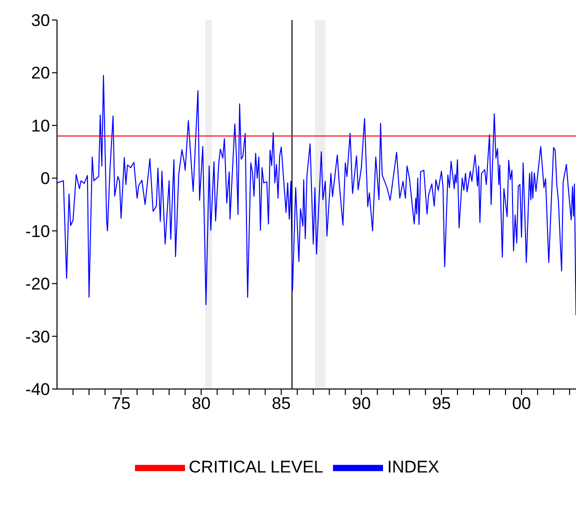 This screenshot has height=507, width=576. Describe the element at coordinates (45, 178) in the screenshot. I see `y-tick-label: 0` at that location.